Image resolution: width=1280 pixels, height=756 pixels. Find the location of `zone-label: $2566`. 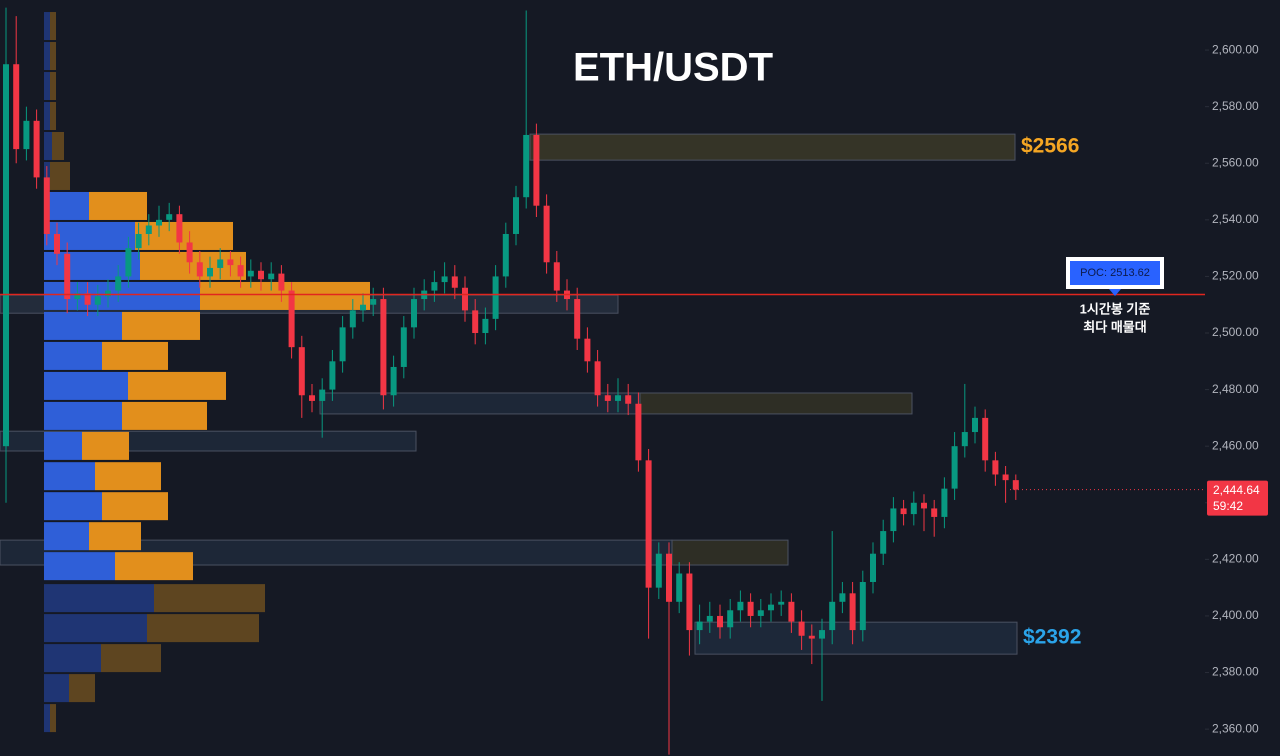

zone-label: $2566 is located at coordinates (1050, 146).